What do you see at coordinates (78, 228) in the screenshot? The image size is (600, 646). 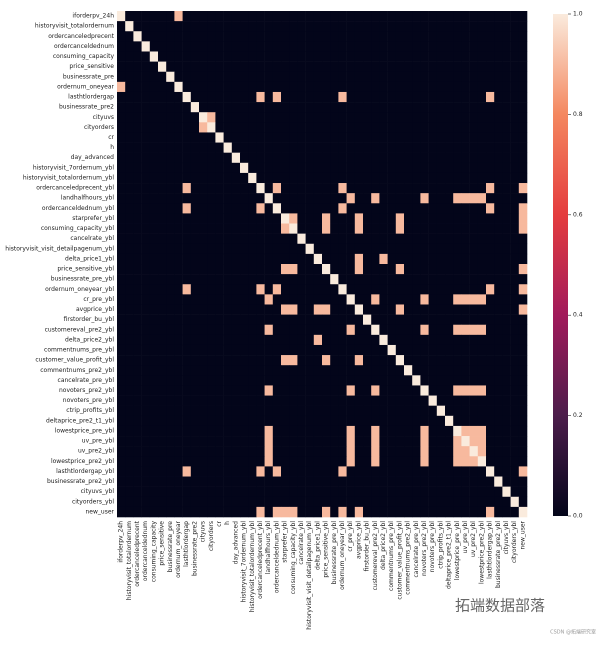 I see `y-tick-label: consuming_capacity_ybl` at bounding box center [78, 228].